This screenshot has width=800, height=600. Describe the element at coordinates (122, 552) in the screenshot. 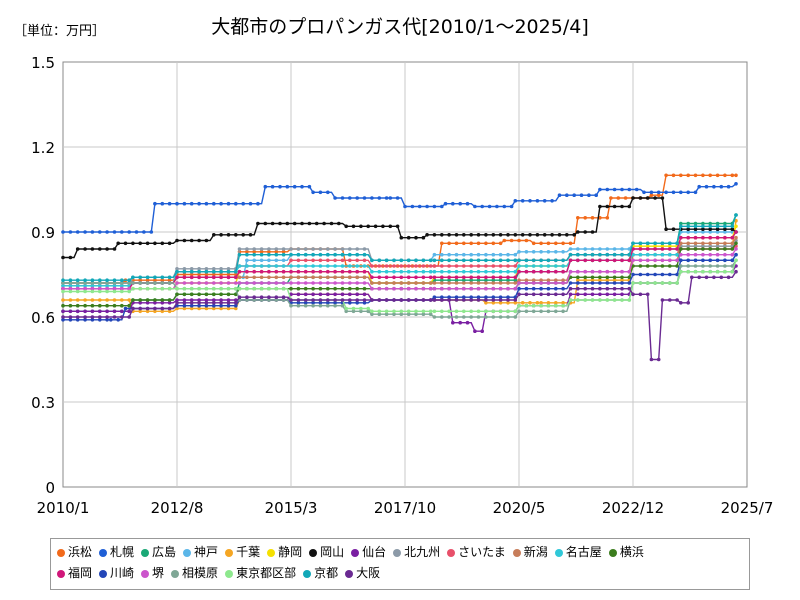

I see `legend-label: 札幌` at that location.